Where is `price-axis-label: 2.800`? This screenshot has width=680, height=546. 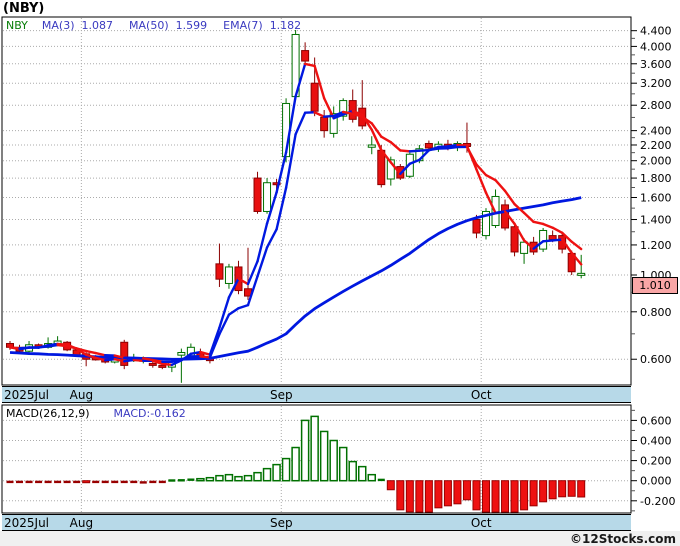
price-axis-label: 2.800 is located at coordinates (656, 105).